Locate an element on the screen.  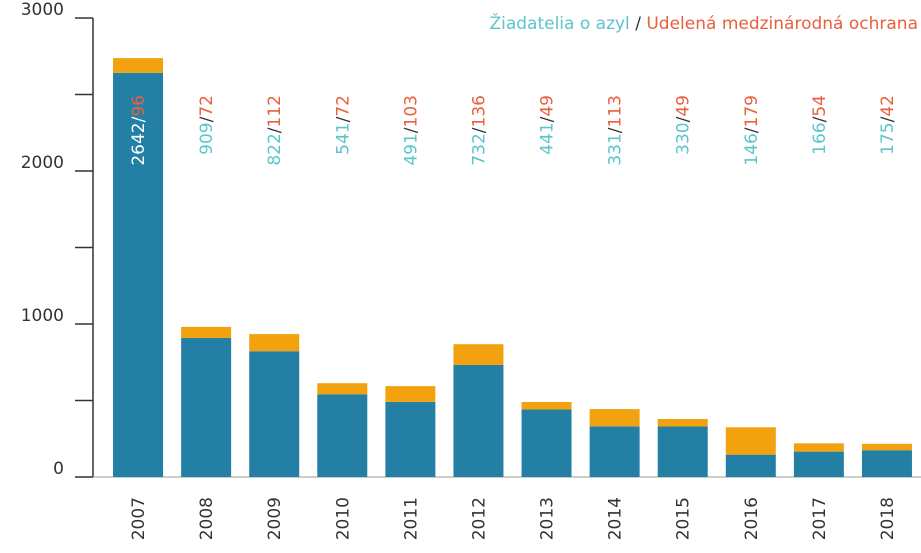
value-label-part: 54 is located at coordinates (820, 106).